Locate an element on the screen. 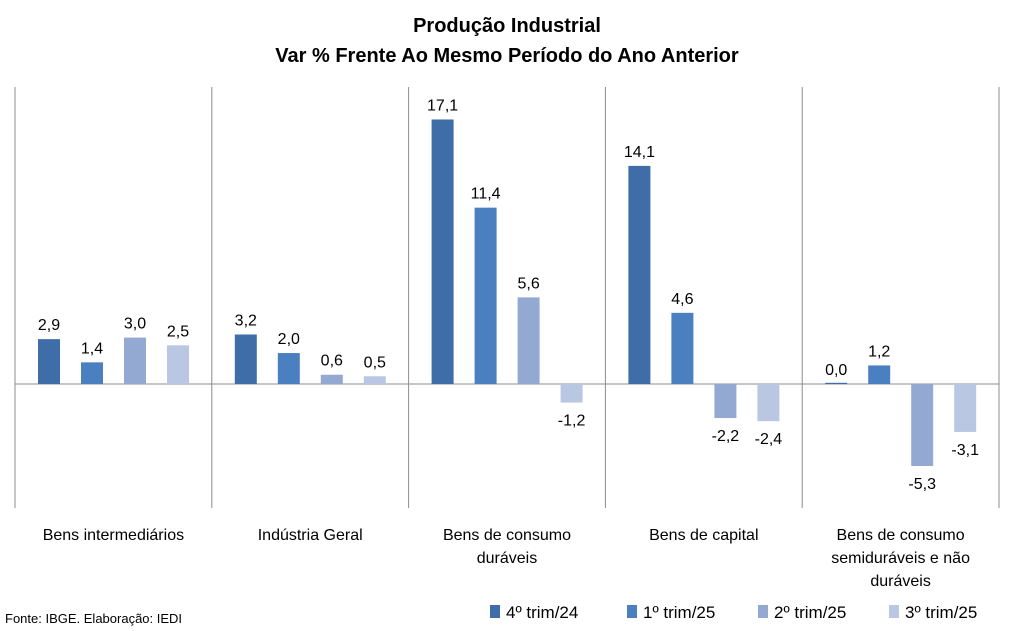 The width and height of the screenshot is (1014, 631). category-label: Bens intermediários is located at coordinates (113, 535).